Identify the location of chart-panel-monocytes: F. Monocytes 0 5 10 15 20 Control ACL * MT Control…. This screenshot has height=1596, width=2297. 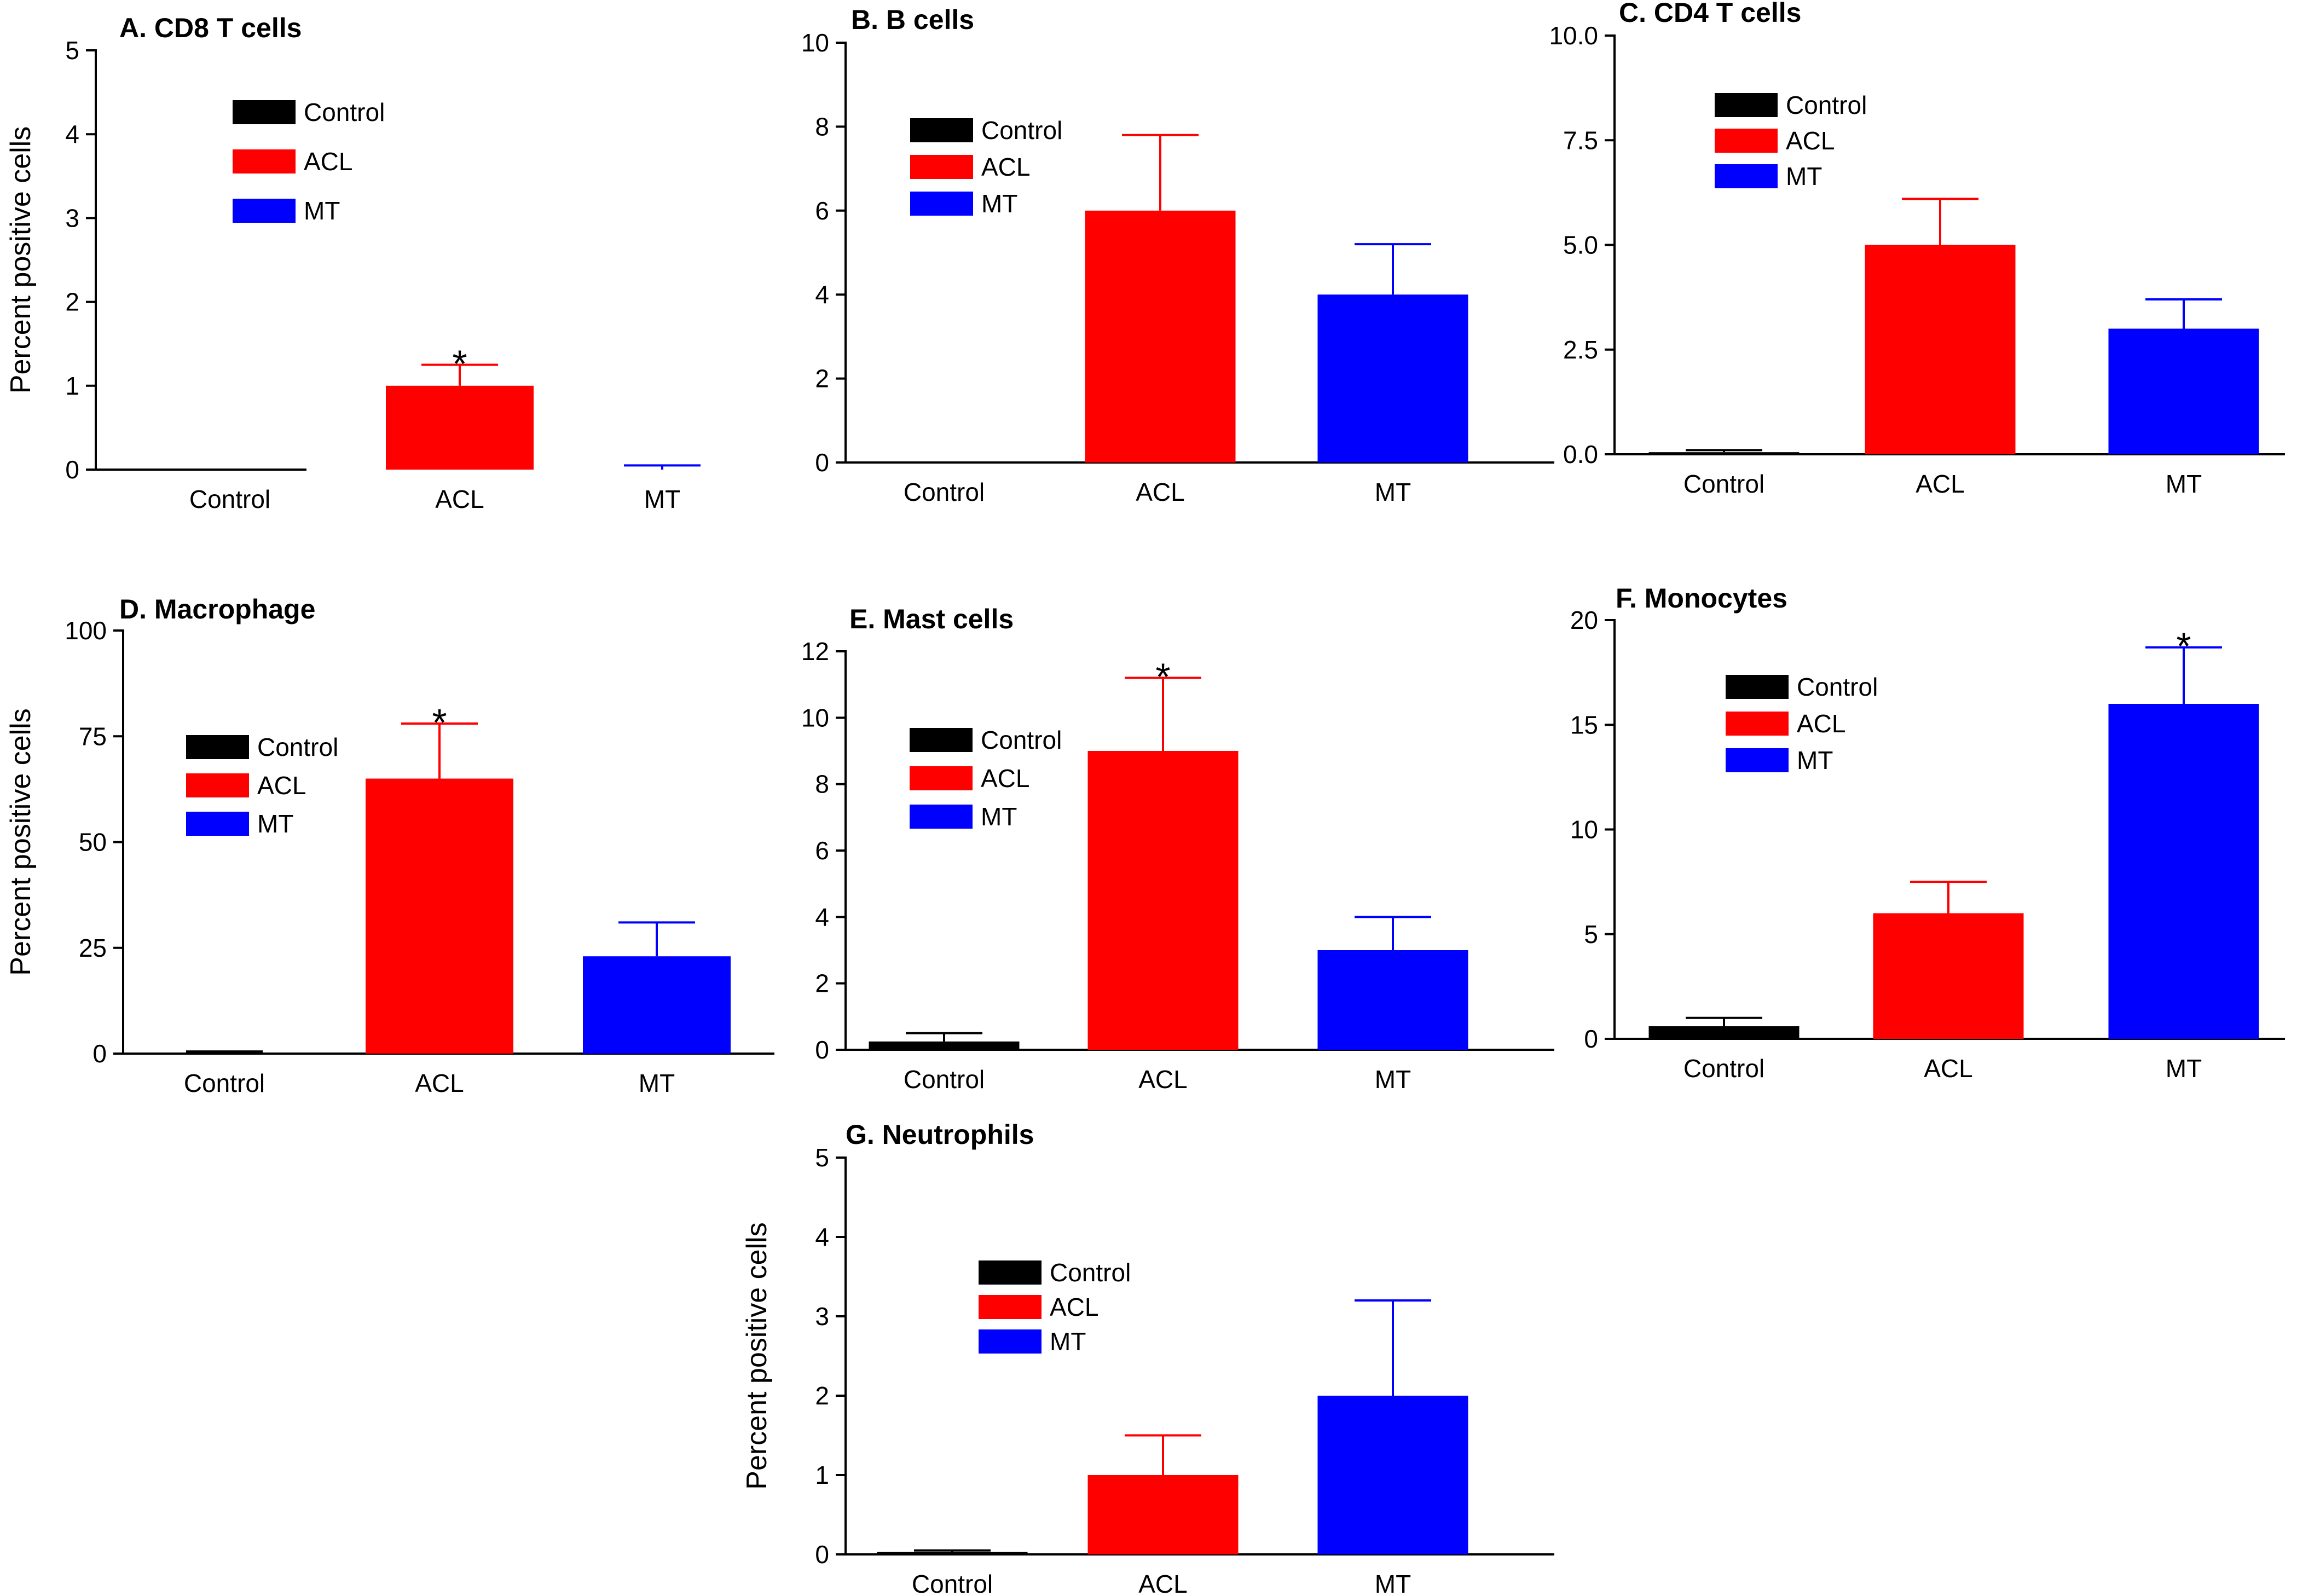
(1927, 833).